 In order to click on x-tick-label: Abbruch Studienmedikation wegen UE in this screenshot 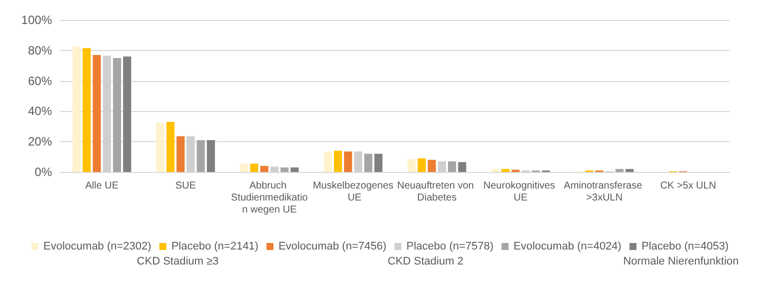, I will do `click(269, 198)`.